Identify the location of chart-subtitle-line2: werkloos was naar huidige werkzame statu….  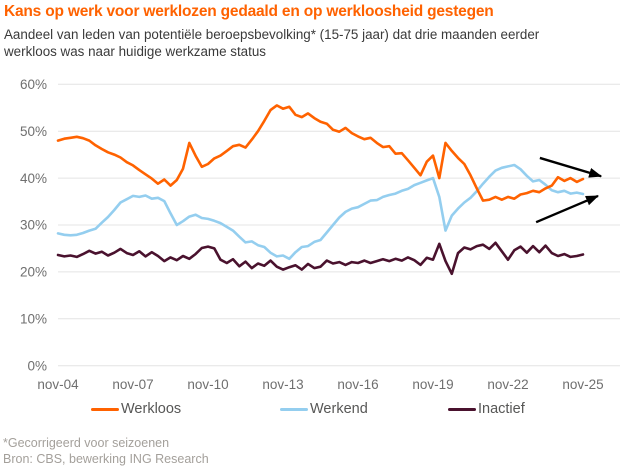
(135, 51).